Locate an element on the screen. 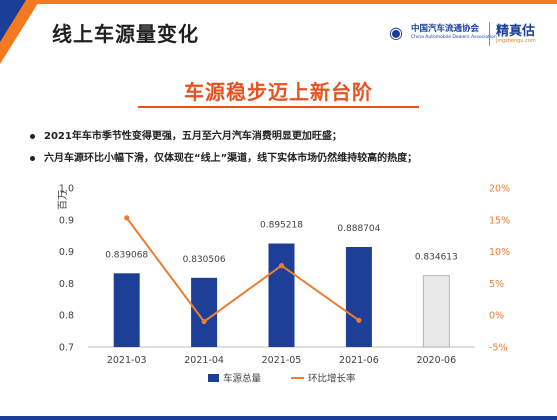 The height and width of the screenshot is (420, 557). legend-label-bar: 车源总量 is located at coordinates (242, 379).